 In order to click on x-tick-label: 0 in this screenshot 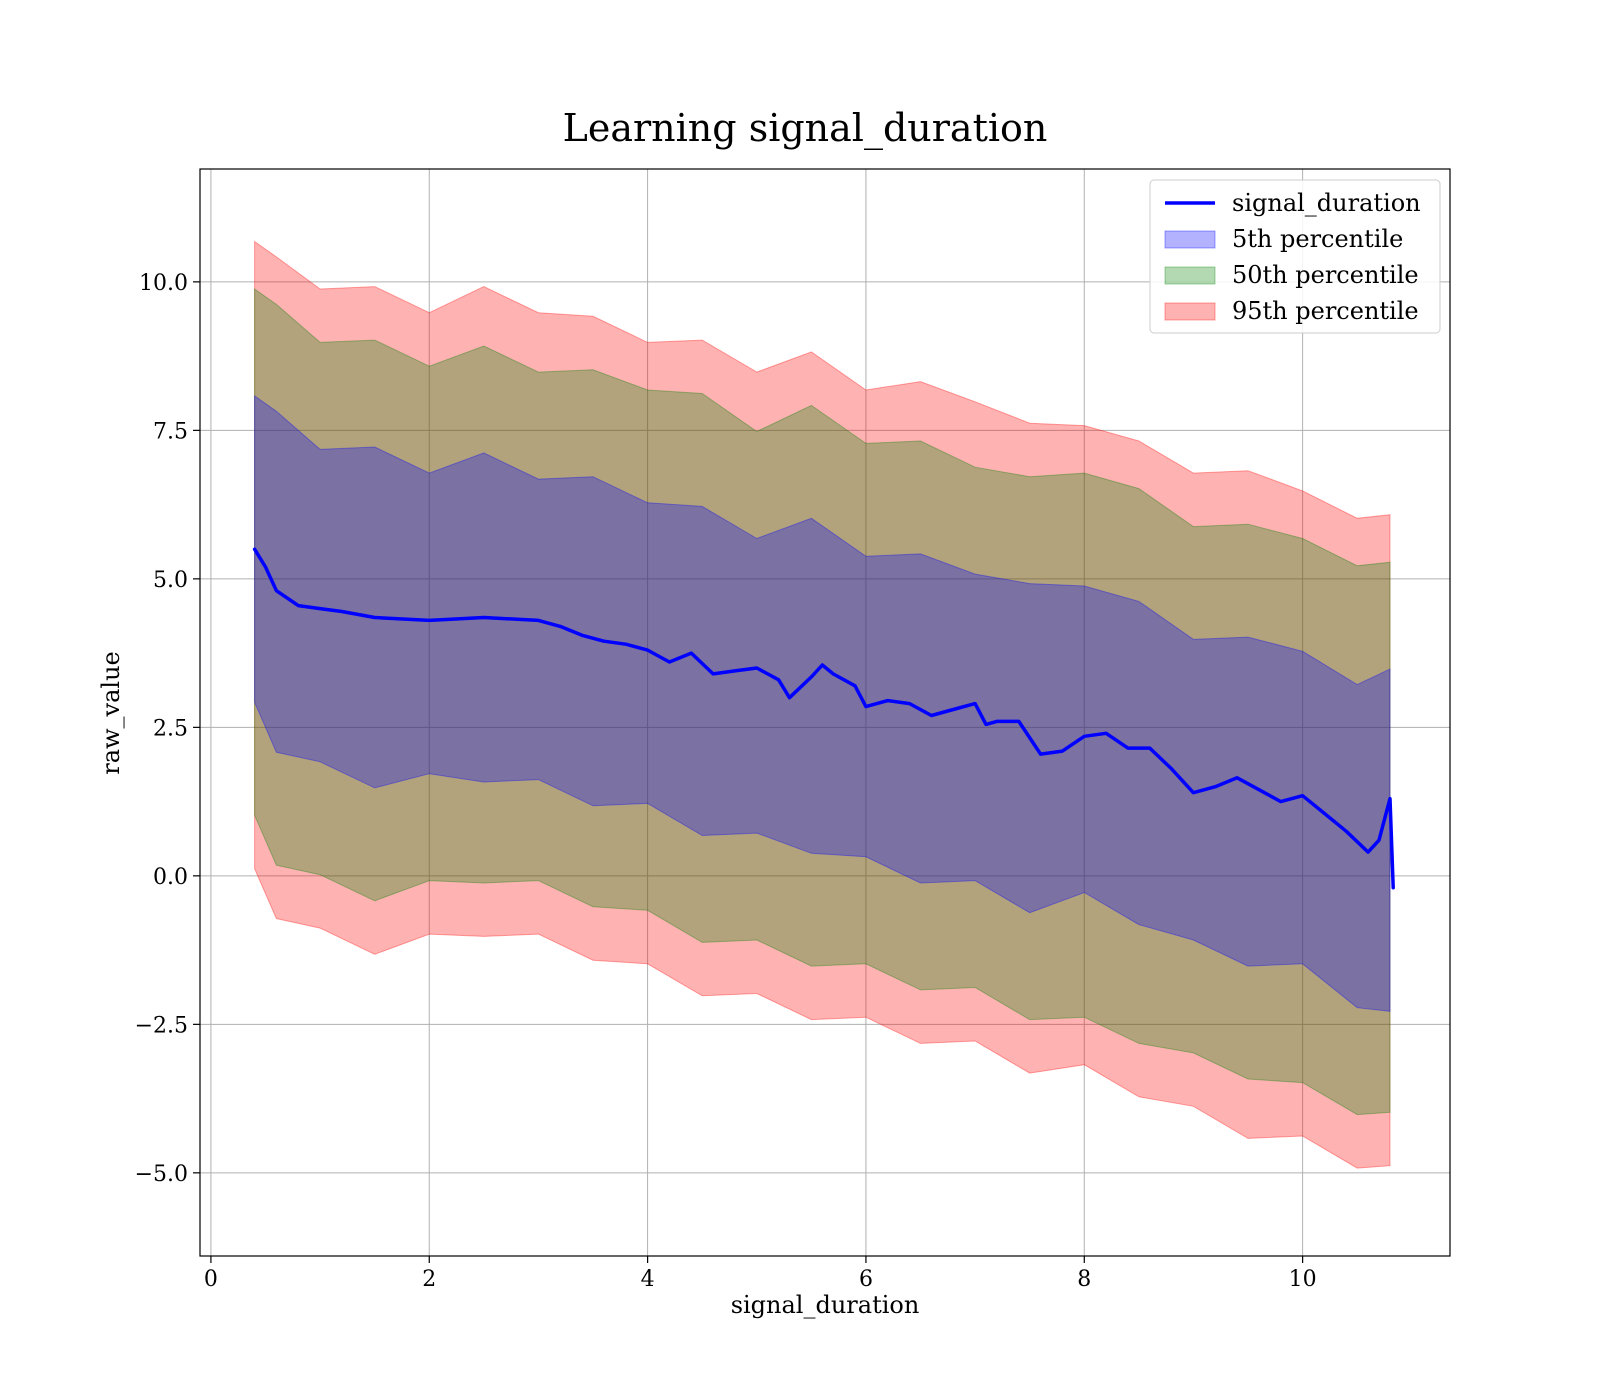, I will do `click(211, 1279)`.